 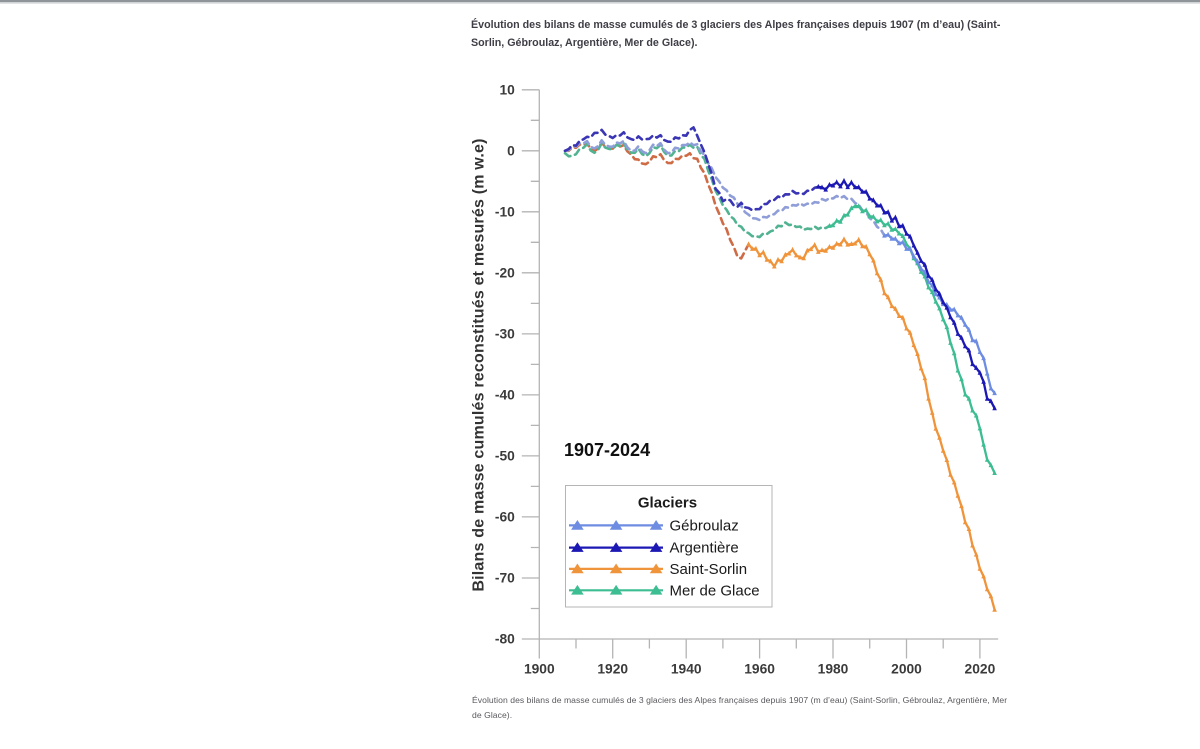 I want to click on svg-text: -70, so click(x=505, y=578).